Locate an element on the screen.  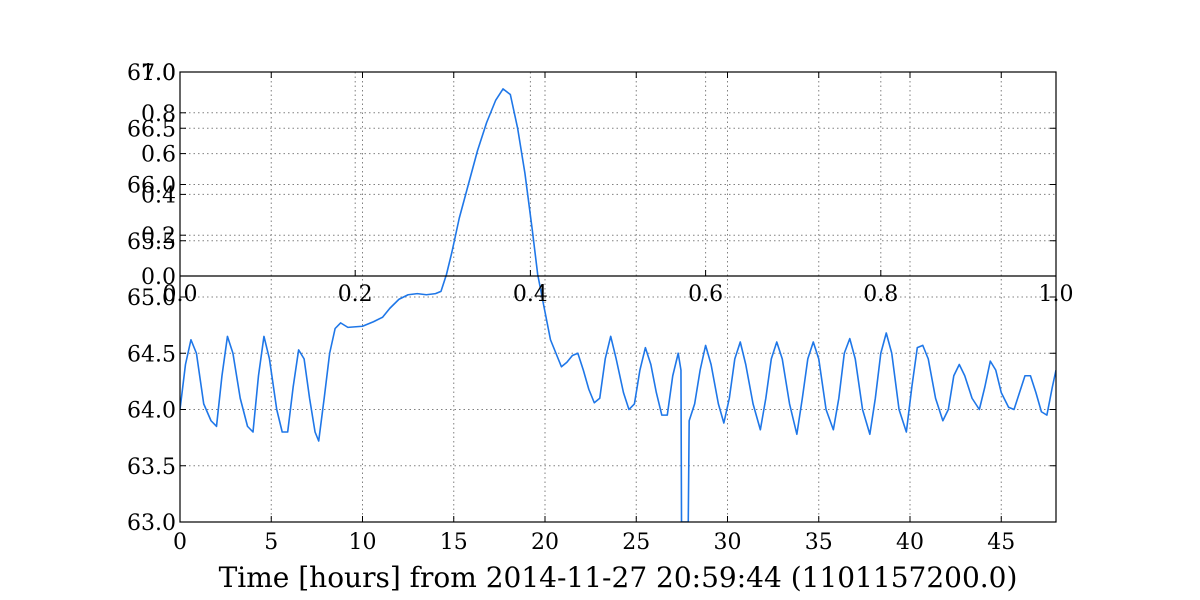
x-tick-label: 20 is located at coordinates (545, 542).